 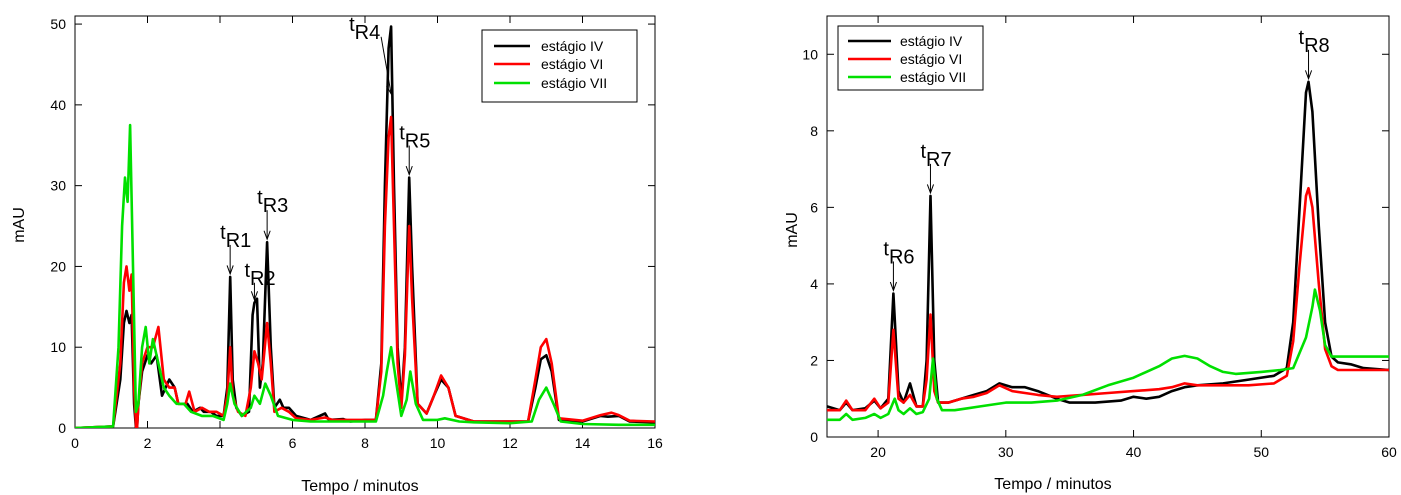 I want to click on x-tick-label: 4, so click(x=220, y=443).